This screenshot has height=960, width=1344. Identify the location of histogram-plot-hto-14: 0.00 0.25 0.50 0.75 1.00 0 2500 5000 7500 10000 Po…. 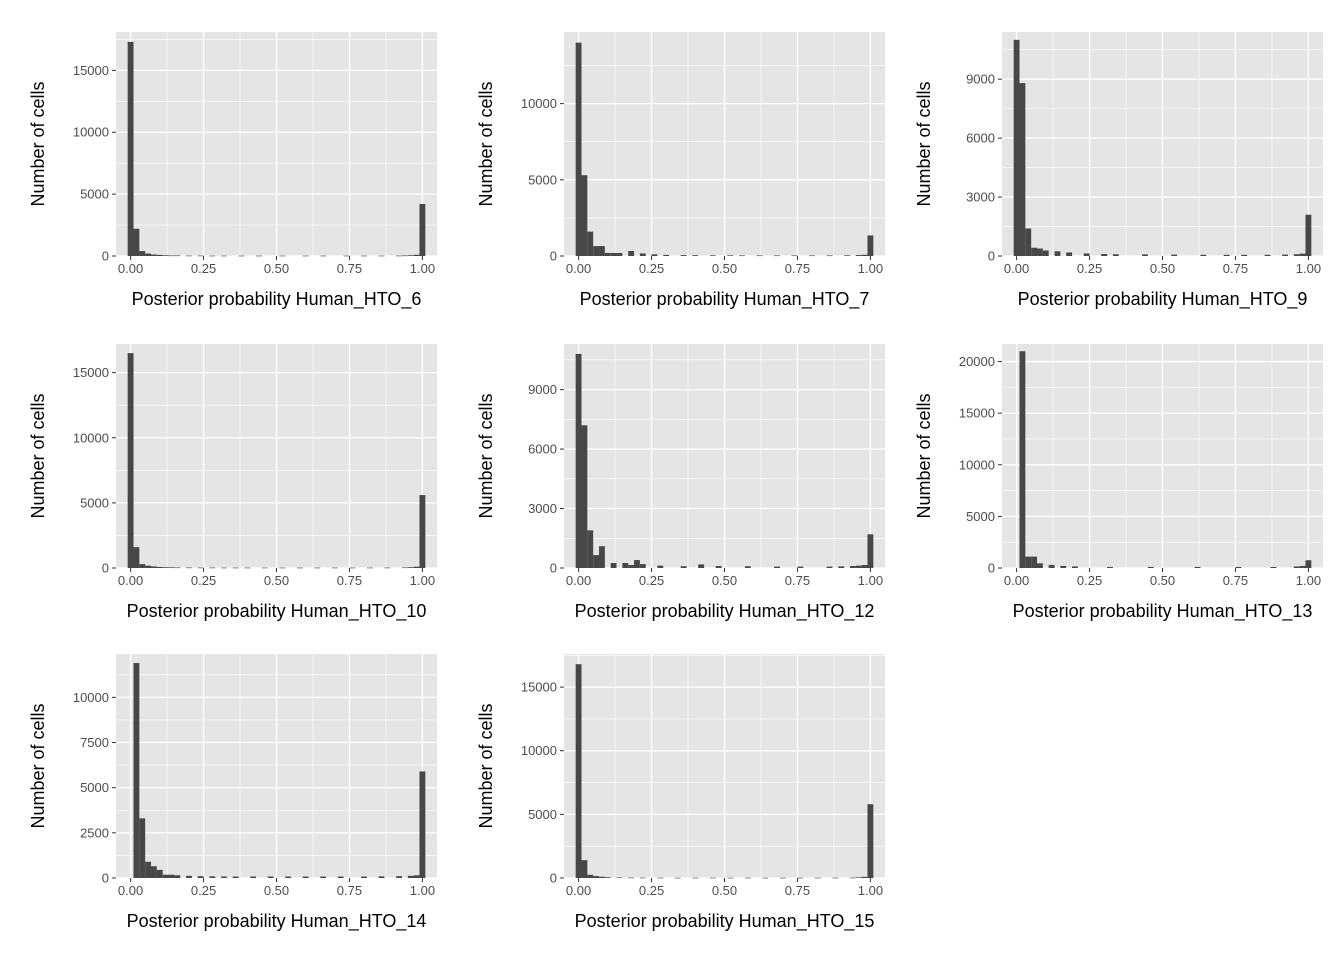
(232, 793).